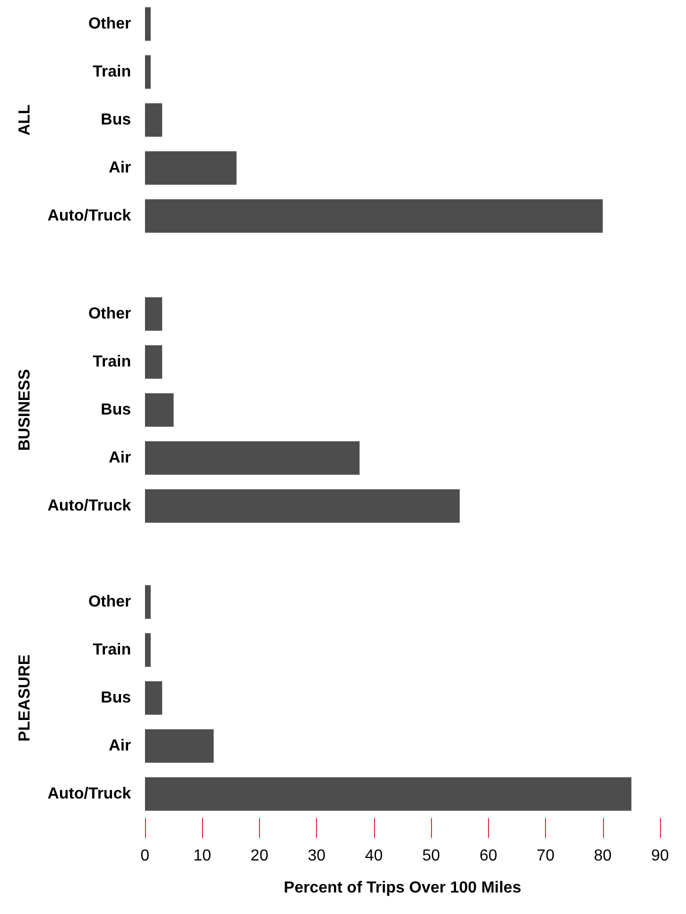 This screenshot has width=686, height=914. What do you see at coordinates (431, 856) in the screenshot?
I see `x-tick-label: 50` at bounding box center [431, 856].